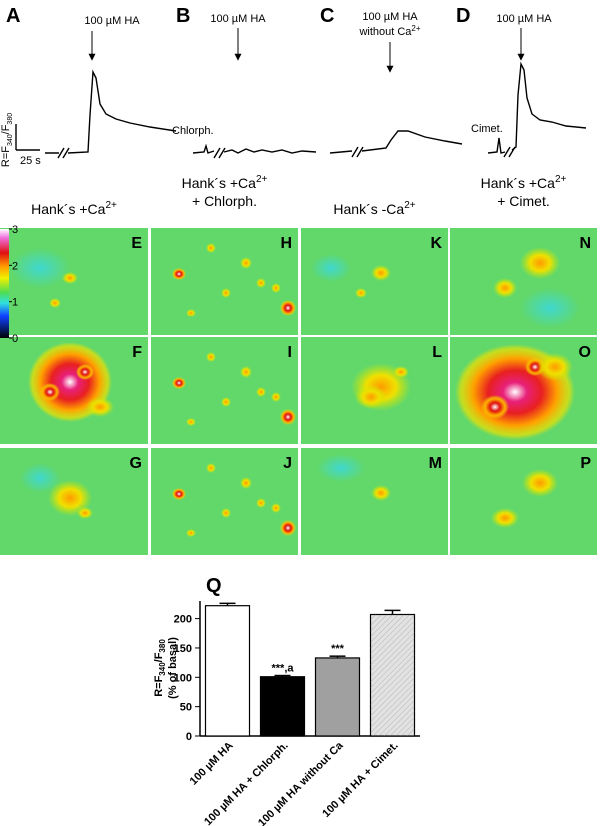 The image size is (600, 826). What do you see at coordinates (137, 352) in the screenshot?
I see `panel-letter: F` at bounding box center [137, 352].